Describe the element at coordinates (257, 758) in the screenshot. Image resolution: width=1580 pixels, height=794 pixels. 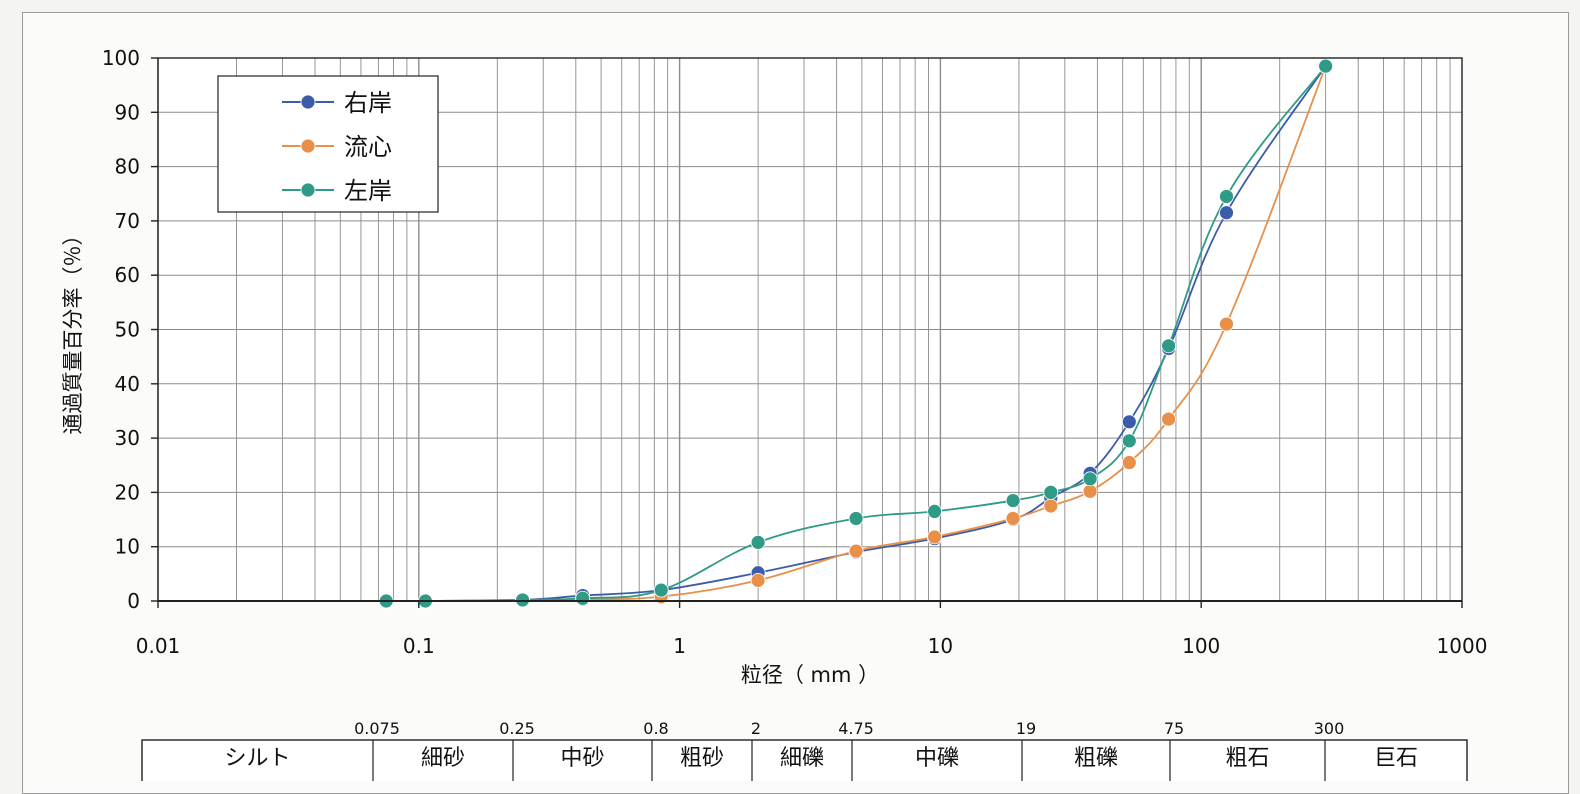
I see `classification-cell-label: シルト` at that location.